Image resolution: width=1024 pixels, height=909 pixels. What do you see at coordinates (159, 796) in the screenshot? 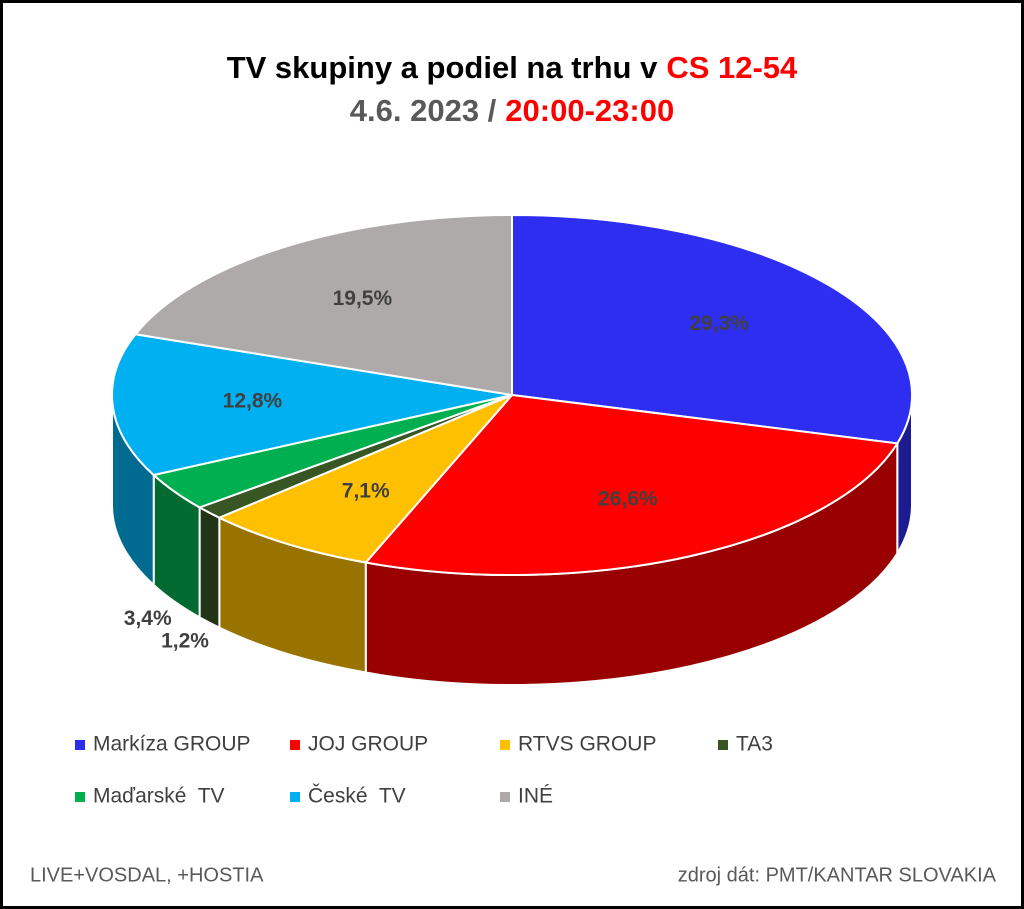
I see `legend-label: Maďarské TV` at bounding box center [159, 796].